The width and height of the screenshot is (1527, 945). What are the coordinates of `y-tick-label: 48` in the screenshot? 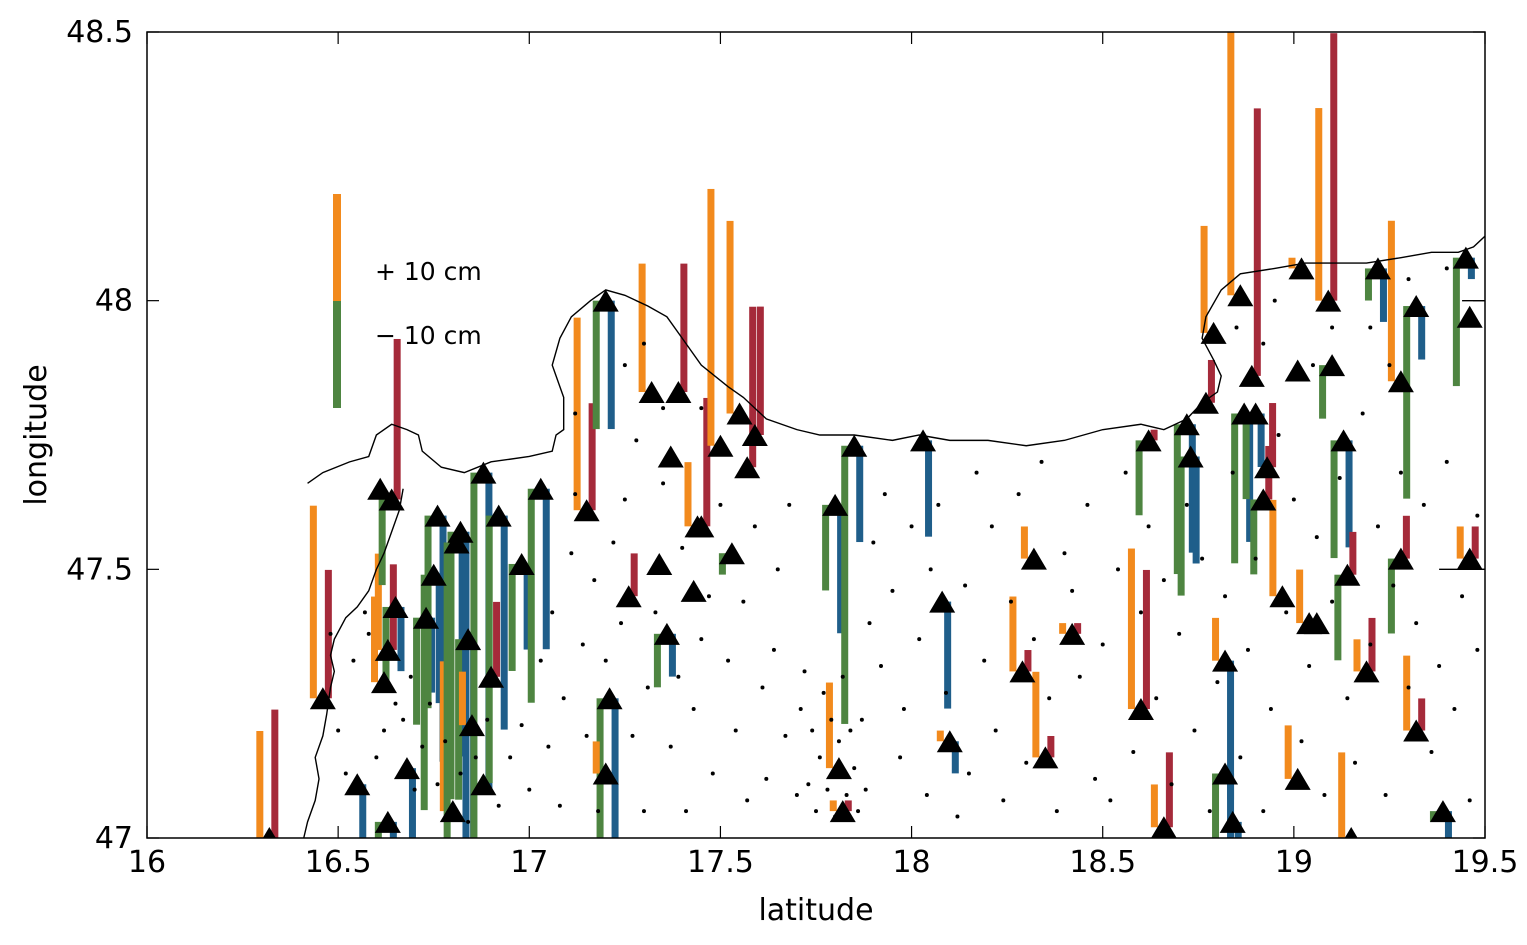 It's located at (114, 301).